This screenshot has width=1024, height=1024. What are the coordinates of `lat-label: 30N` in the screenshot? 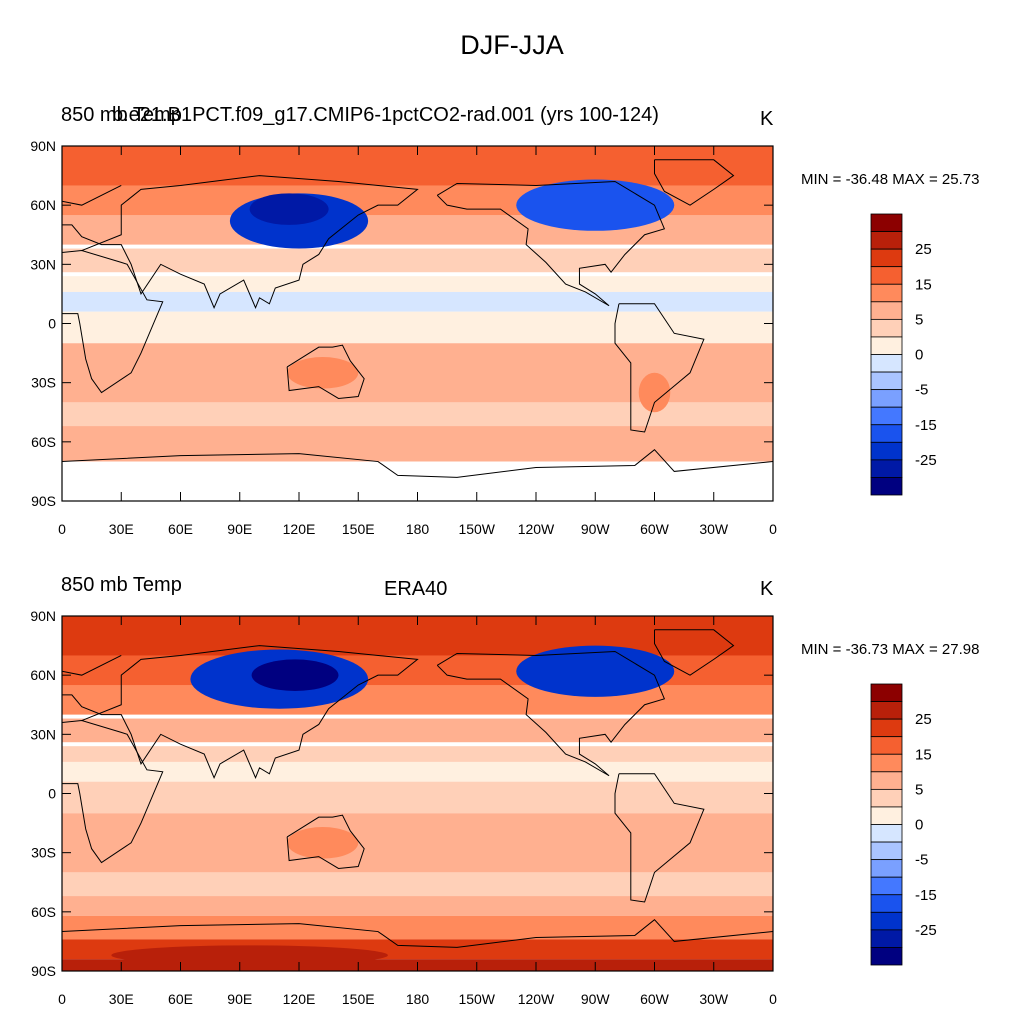 It's located at (43, 734).